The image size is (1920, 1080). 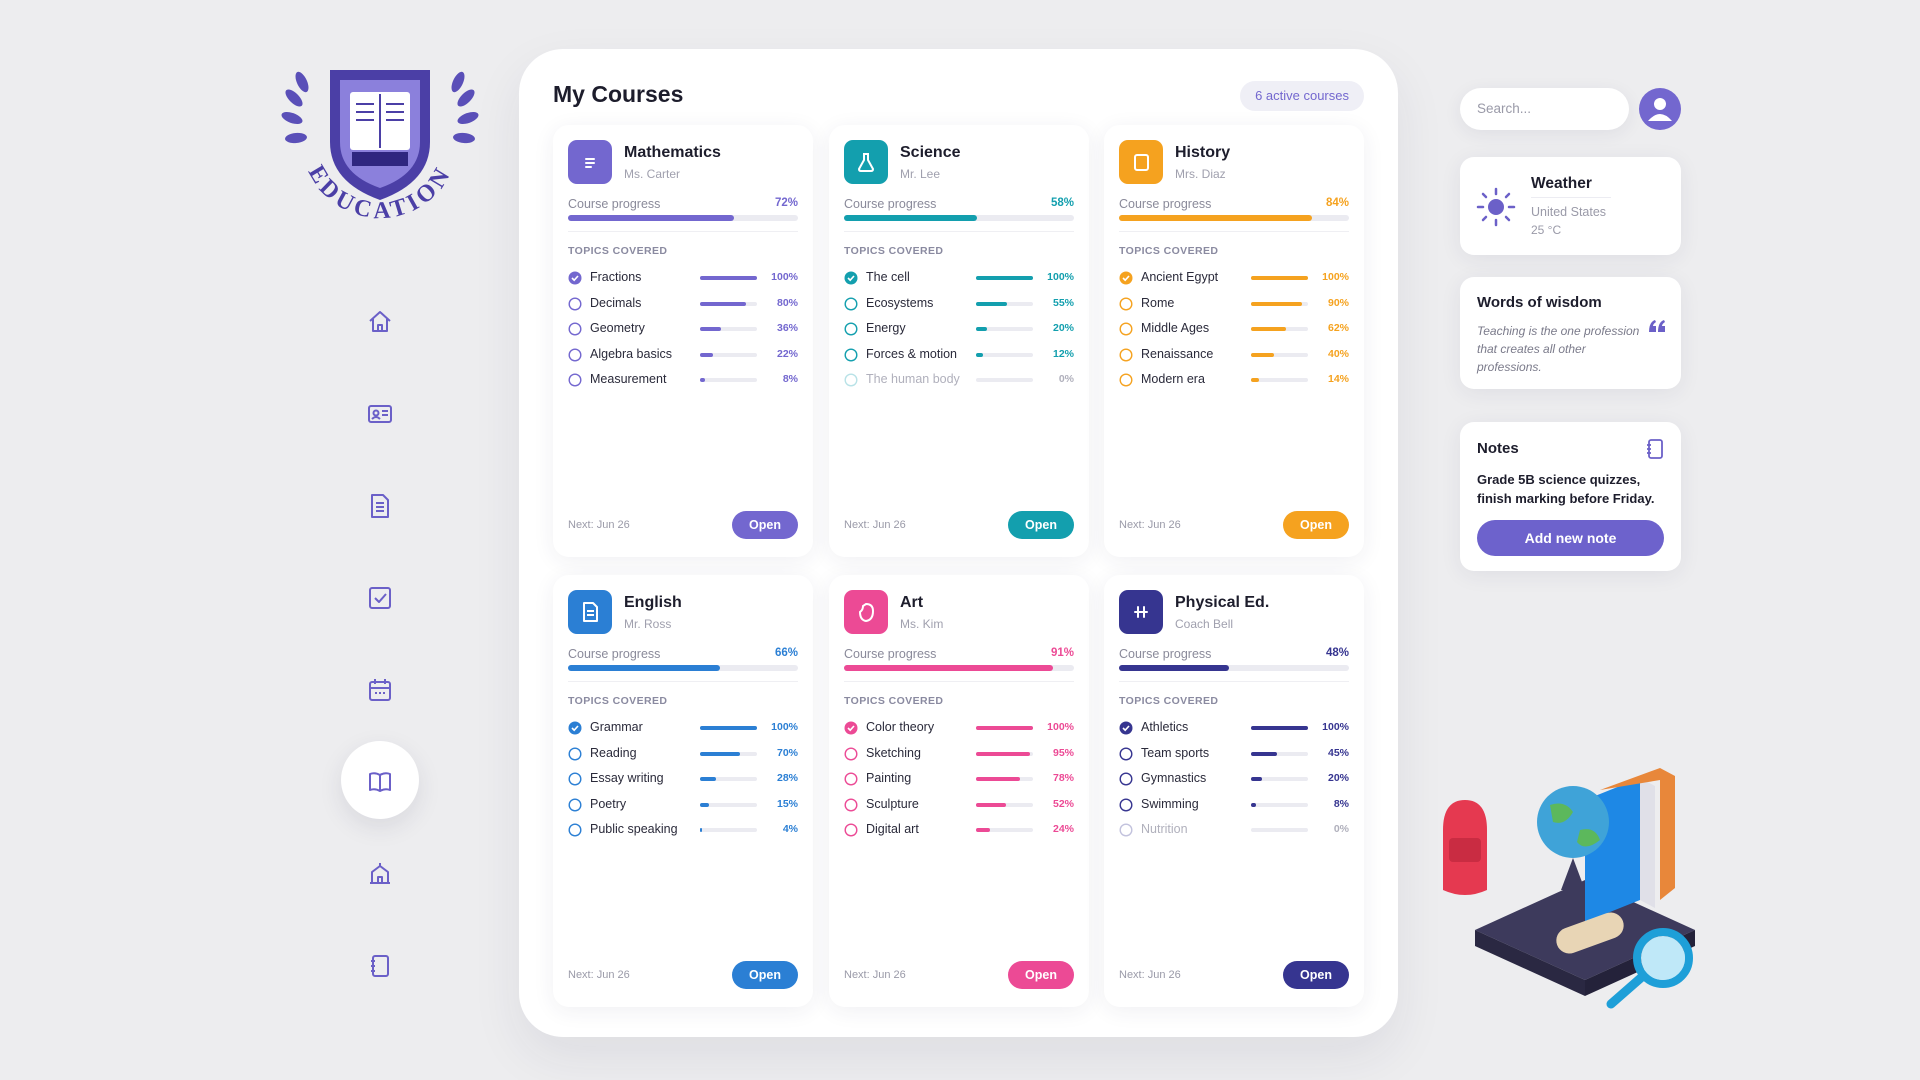 I want to click on nav-school, so click(x=380, y=873).